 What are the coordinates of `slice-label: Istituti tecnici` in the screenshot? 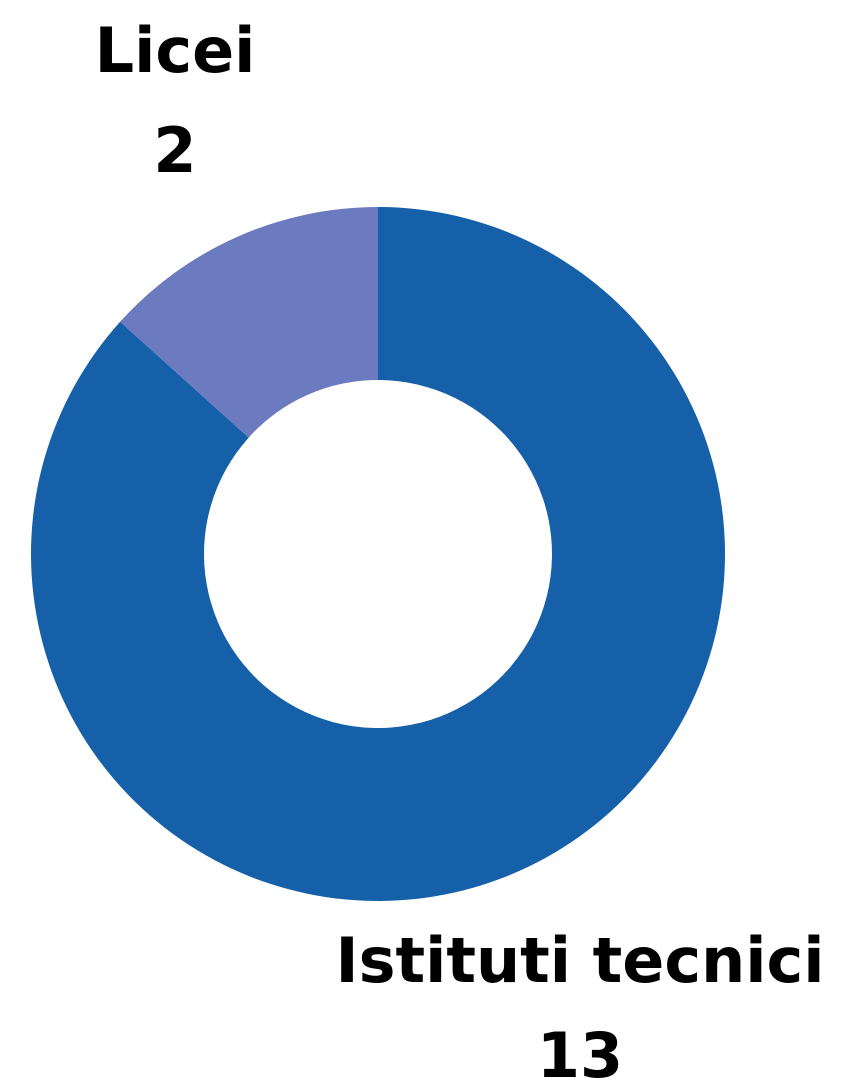 It's located at (580, 960).